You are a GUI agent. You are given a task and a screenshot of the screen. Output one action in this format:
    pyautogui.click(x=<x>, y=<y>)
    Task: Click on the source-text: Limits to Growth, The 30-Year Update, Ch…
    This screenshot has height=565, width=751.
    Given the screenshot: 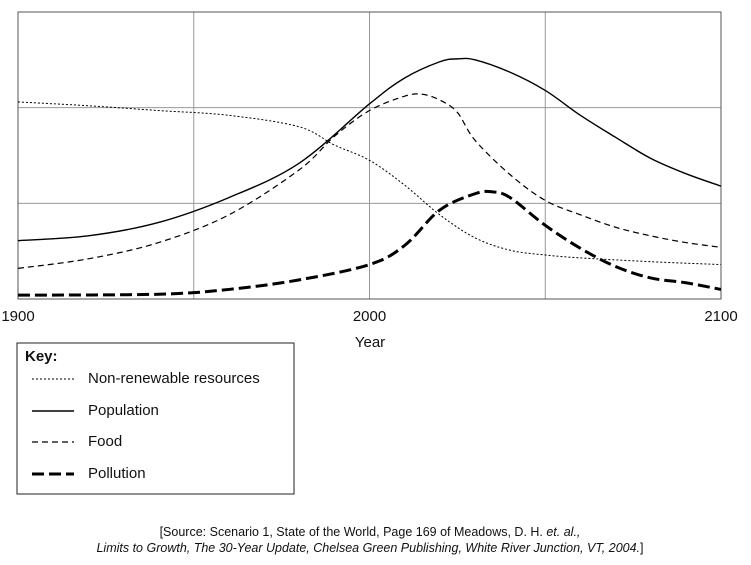 What is the action you would take?
    pyautogui.click(x=368, y=548)
    